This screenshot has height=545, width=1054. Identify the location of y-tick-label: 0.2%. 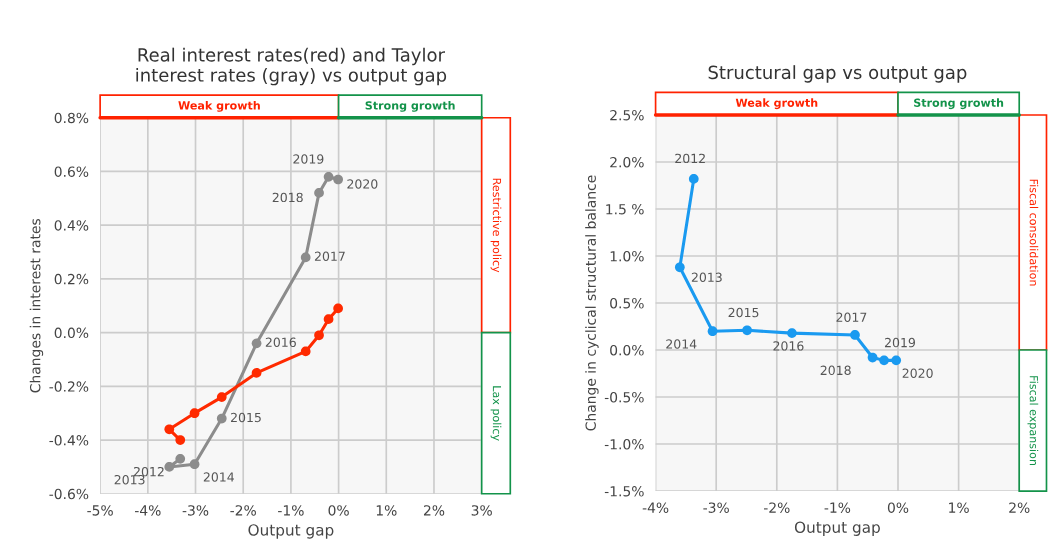
(71, 279).